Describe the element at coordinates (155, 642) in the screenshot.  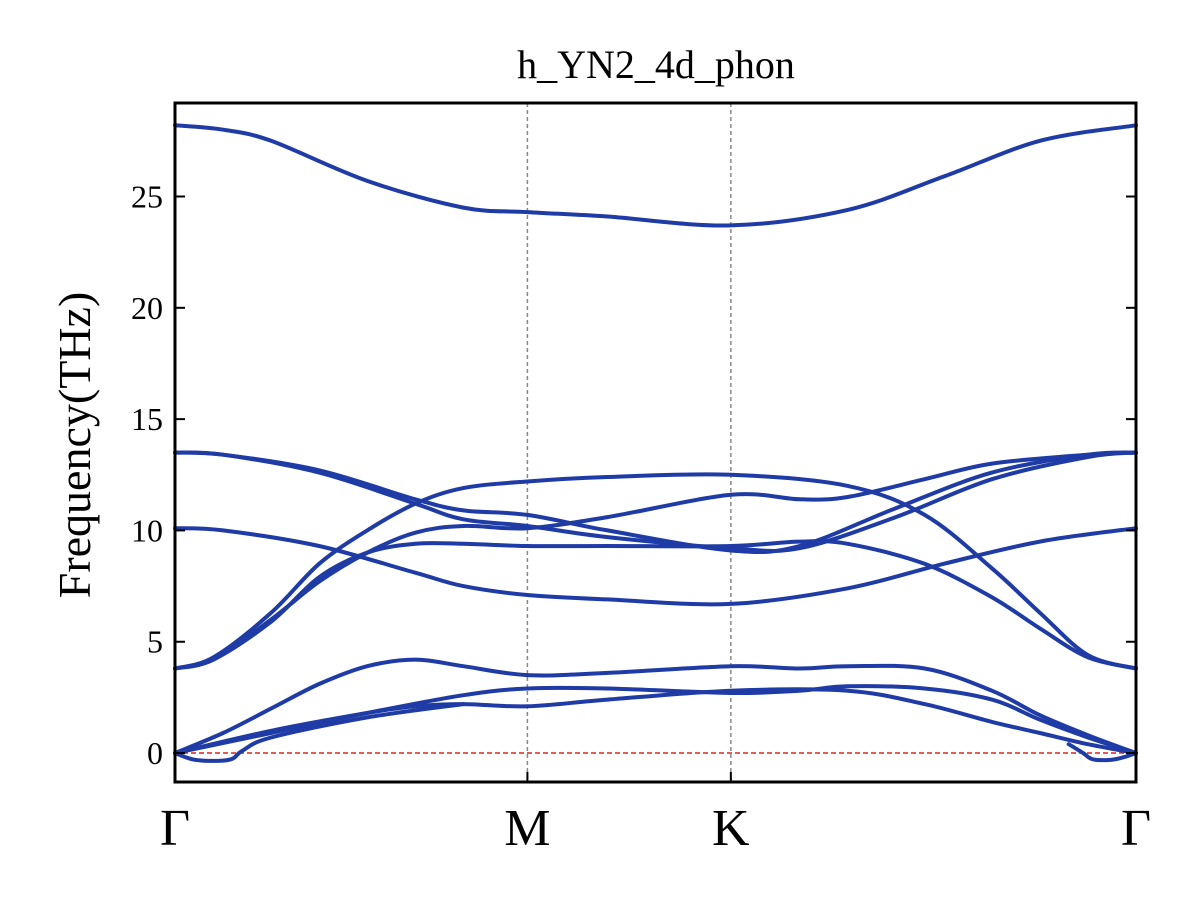
I see `y-tick-label-1: 5` at that location.